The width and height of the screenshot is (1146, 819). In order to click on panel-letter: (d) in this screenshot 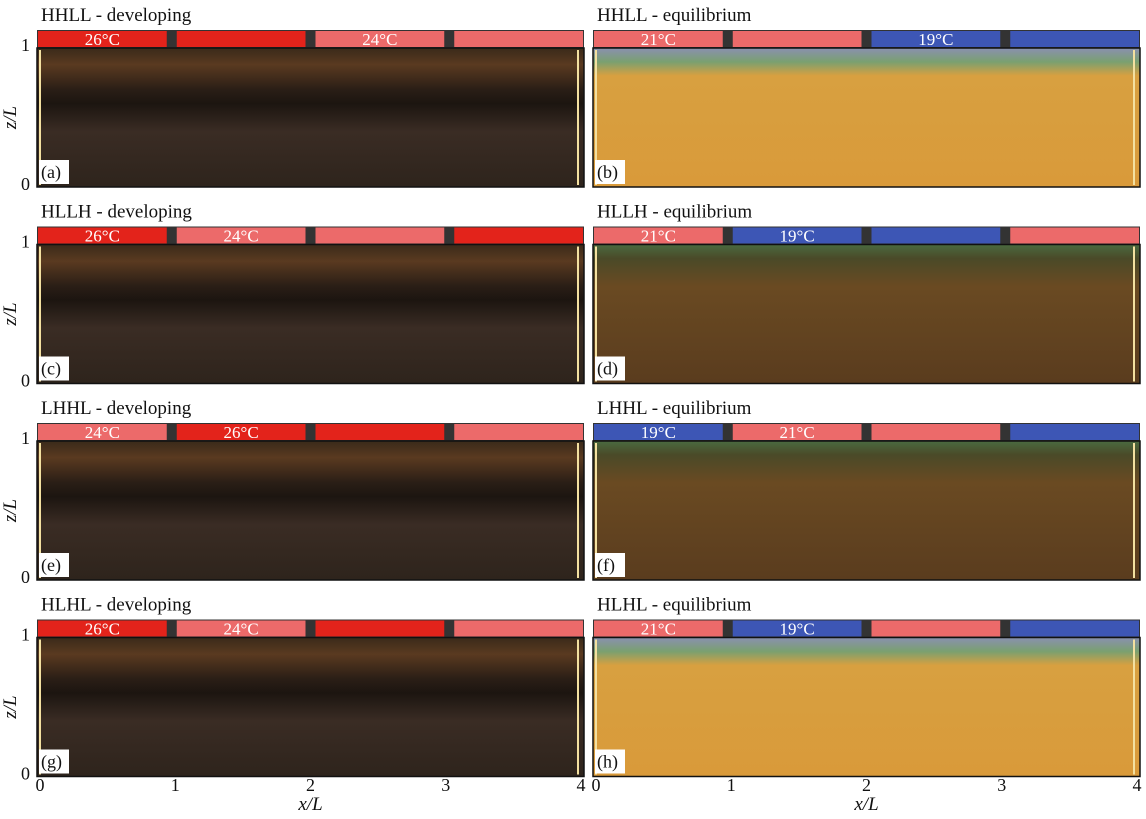, I will do `click(607, 369)`.